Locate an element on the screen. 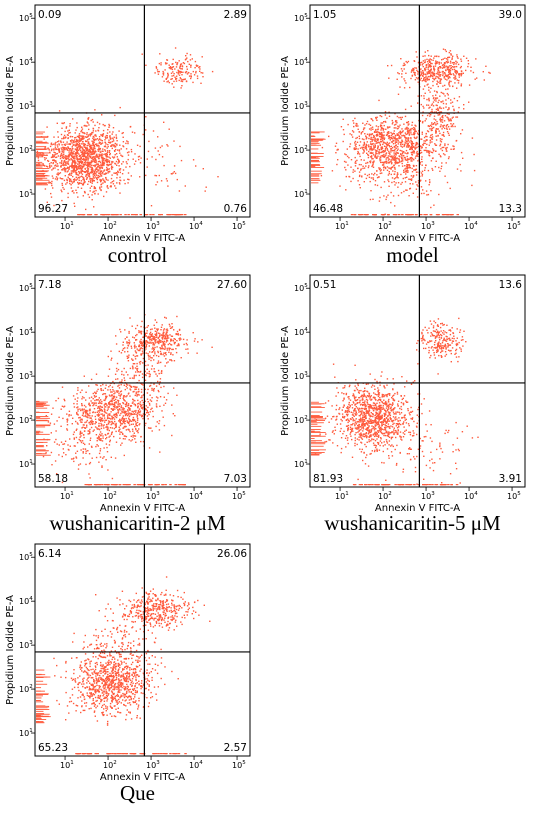 The height and width of the screenshot is (816, 550). quadrant-upper-right-value: 26.06 is located at coordinates (232, 554).